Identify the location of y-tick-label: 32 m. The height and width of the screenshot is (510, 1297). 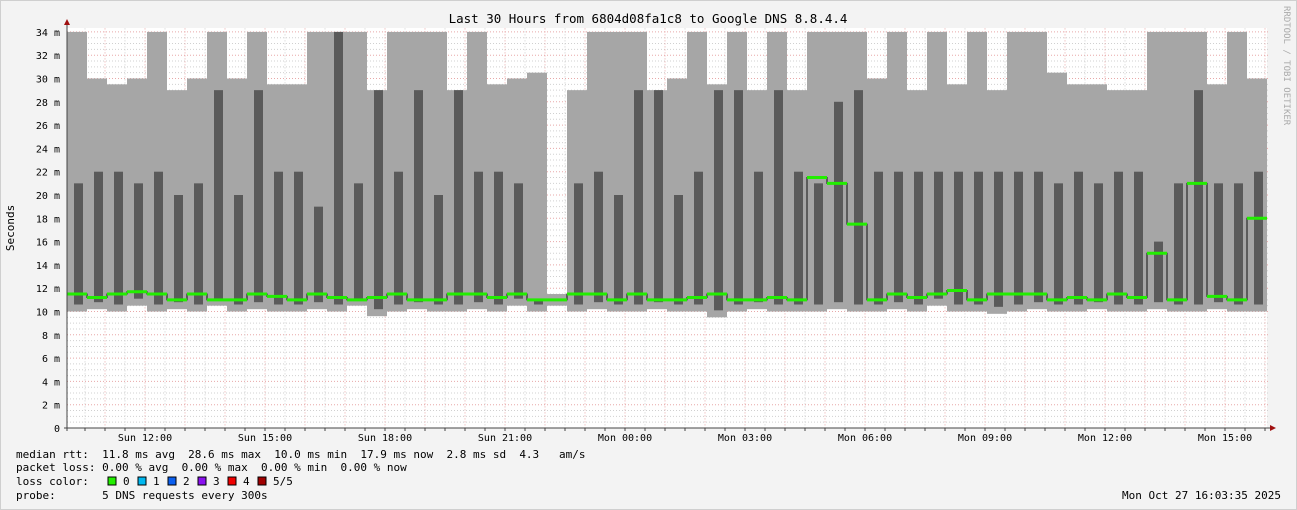
(48, 56).